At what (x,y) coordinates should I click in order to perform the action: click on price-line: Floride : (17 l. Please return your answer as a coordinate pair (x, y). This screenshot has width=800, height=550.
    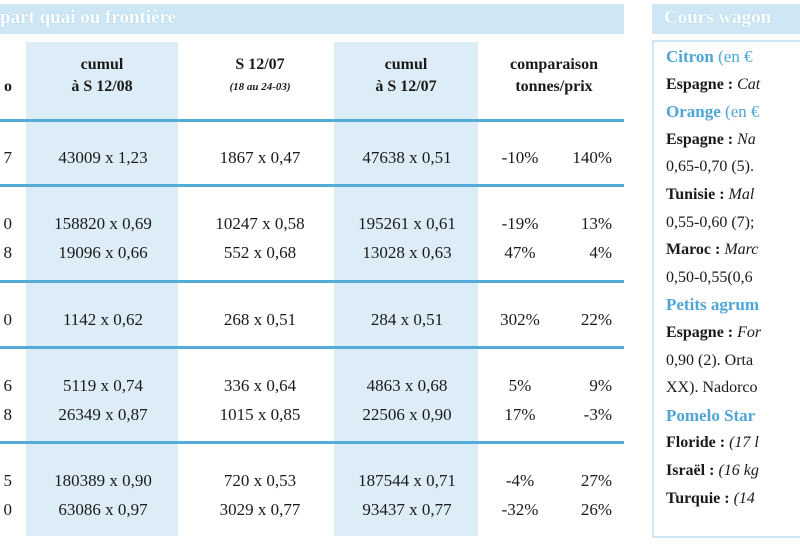
    Looking at the image, I should click on (712, 443).